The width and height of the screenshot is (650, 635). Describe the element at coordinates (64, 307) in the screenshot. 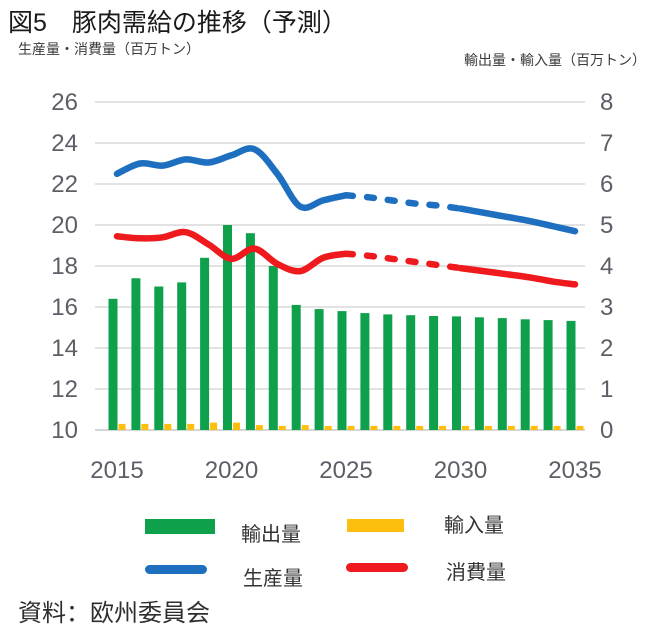

I see `svg-text: 16` at that location.